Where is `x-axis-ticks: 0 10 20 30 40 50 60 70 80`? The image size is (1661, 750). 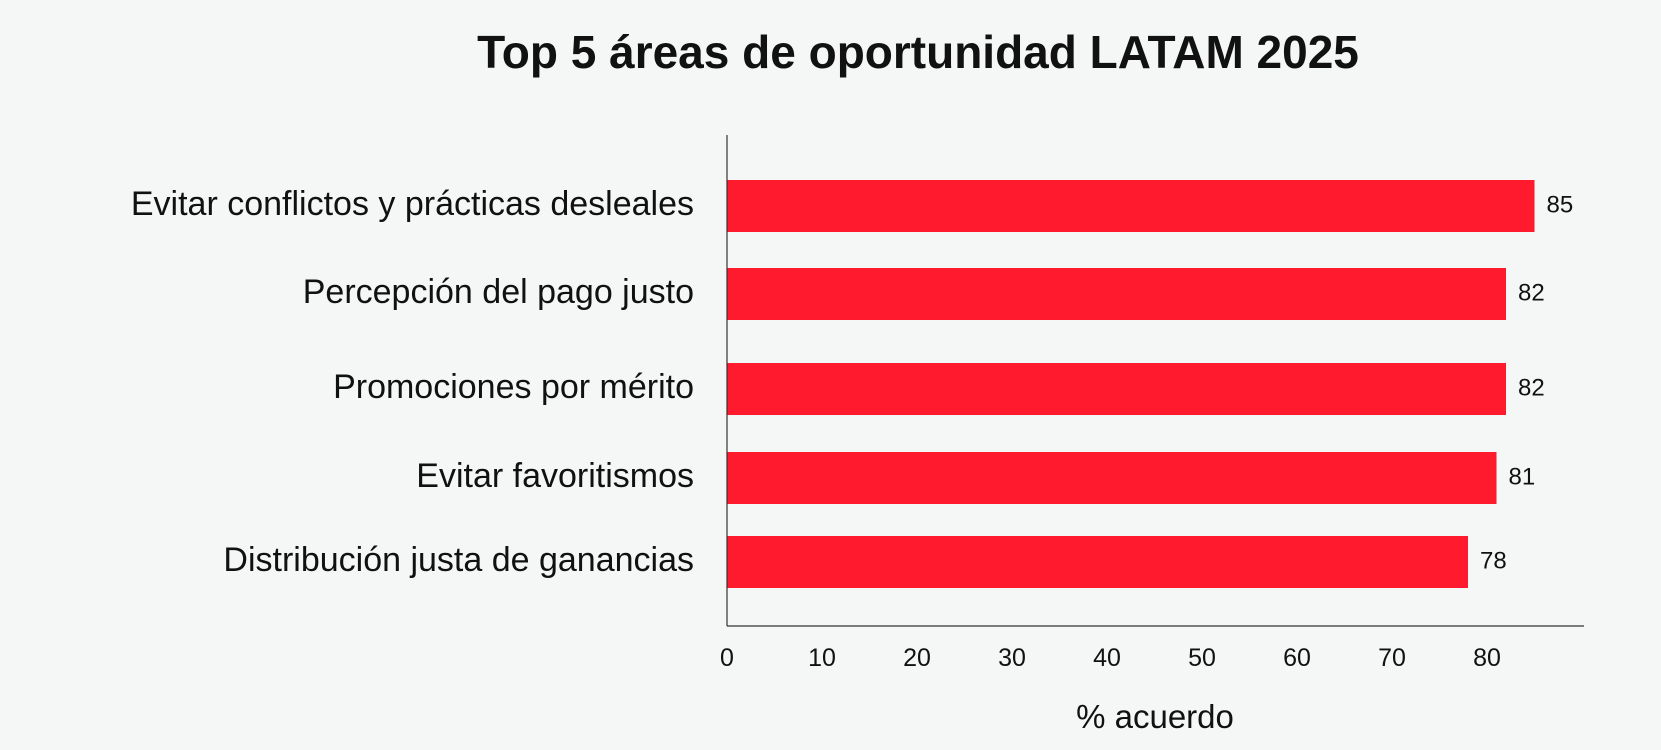
x-axis-ticks: 0 10 20 30 40 50 60 70 80 is located at coordinates (1110, 658).